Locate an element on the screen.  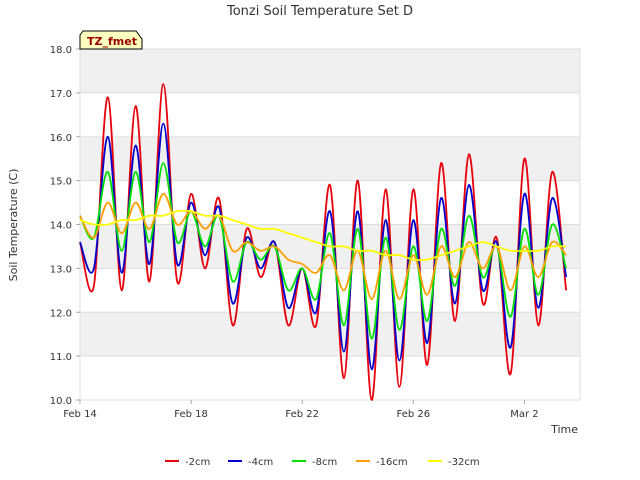
legend-label: -16cm is located at coordinates (392, 462).